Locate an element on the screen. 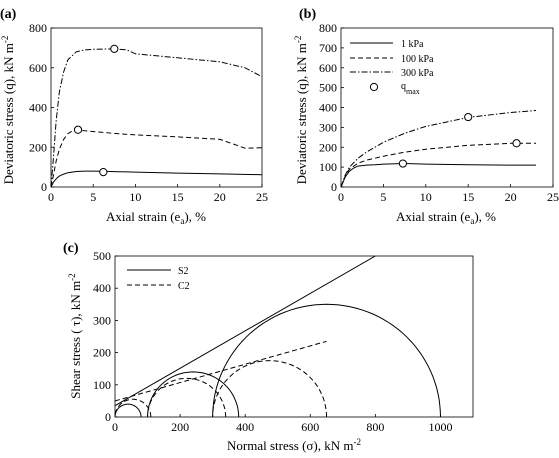 Image resolution: width=559 pixels, height=458 pixels. panel-a-x-axis-label: Axial strain (ea), % is located at coordinates (156, 217).